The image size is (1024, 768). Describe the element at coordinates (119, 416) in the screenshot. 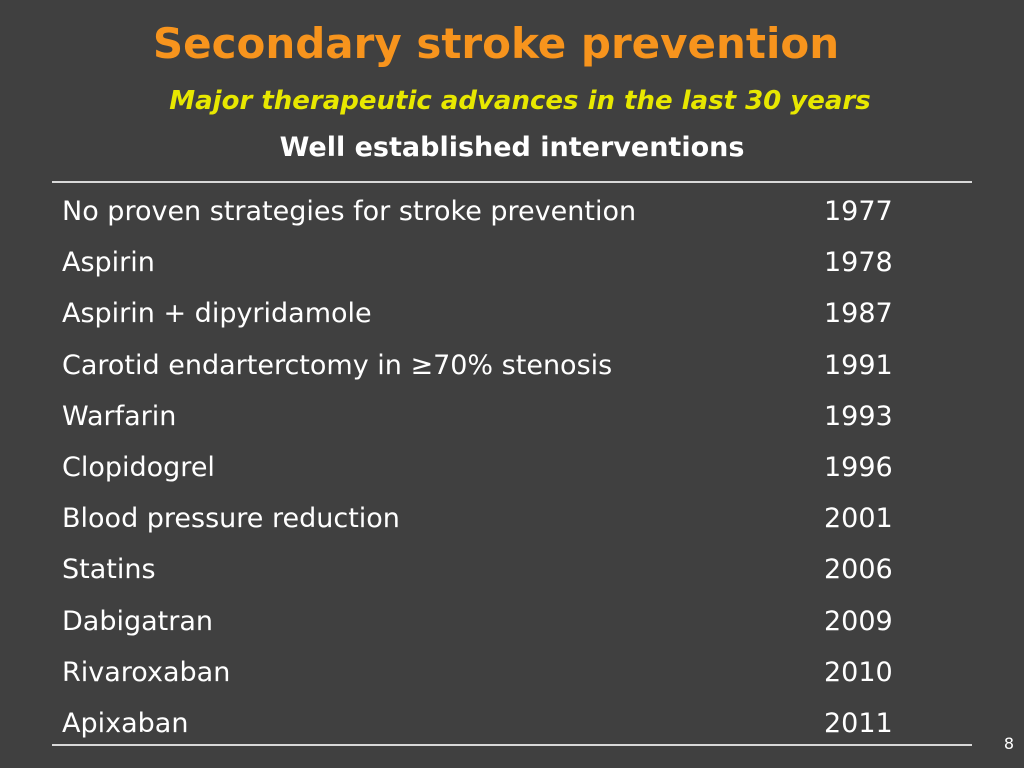

I see `intervention-name: Warfarin` at that location.